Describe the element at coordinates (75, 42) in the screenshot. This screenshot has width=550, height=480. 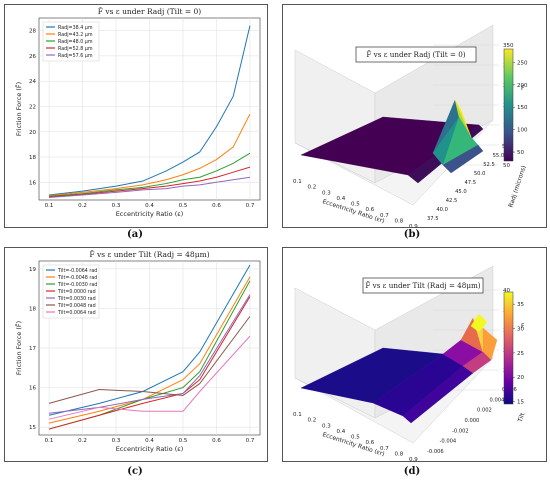
I see `legend-label: Radj=48.0 µm` at that location.